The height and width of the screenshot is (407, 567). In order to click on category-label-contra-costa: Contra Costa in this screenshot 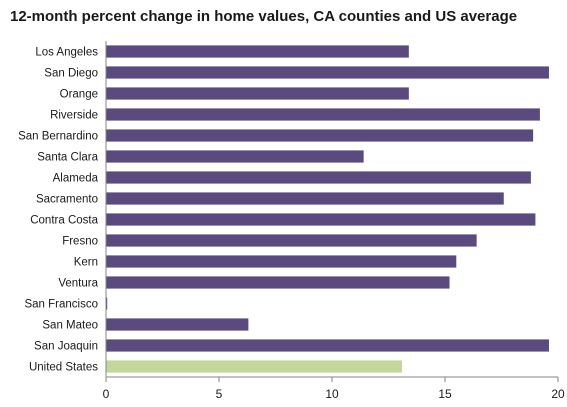, I will do `click(64, 221)`.